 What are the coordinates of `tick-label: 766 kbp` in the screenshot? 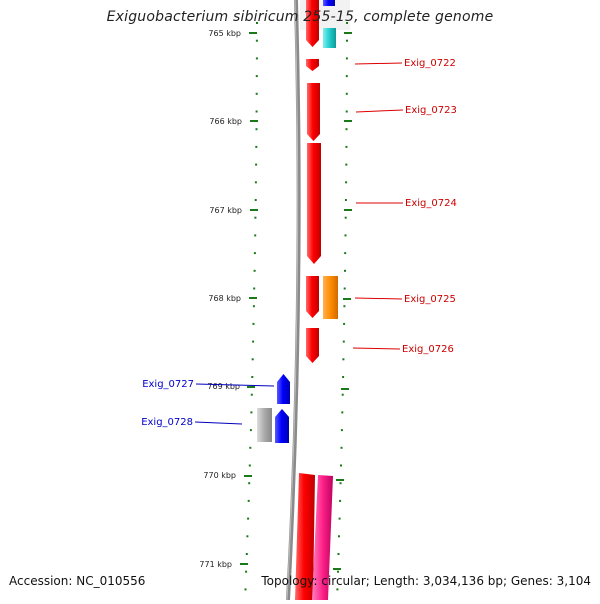 It's located at (225, 121).